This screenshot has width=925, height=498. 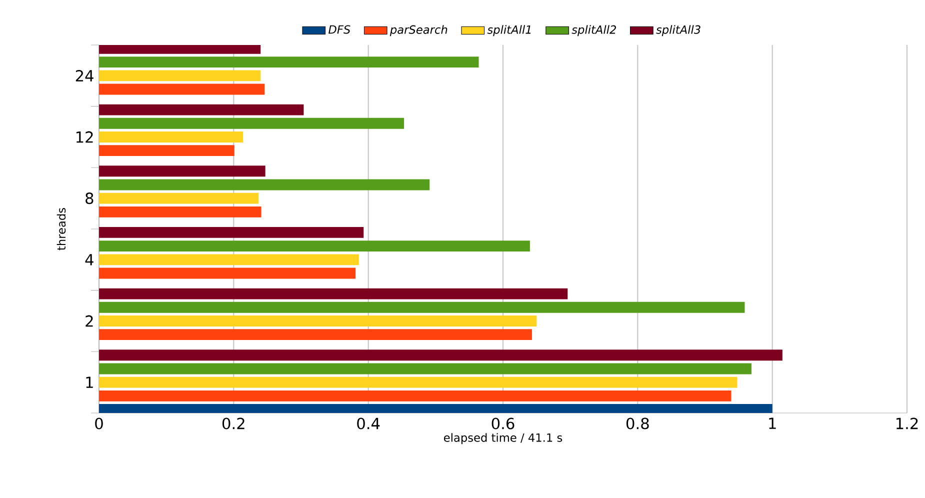 What do you see at coordinates (637, 424) in the screenshot?
I see `x-tick-label: 0.8` at bounding box center [637, 424].